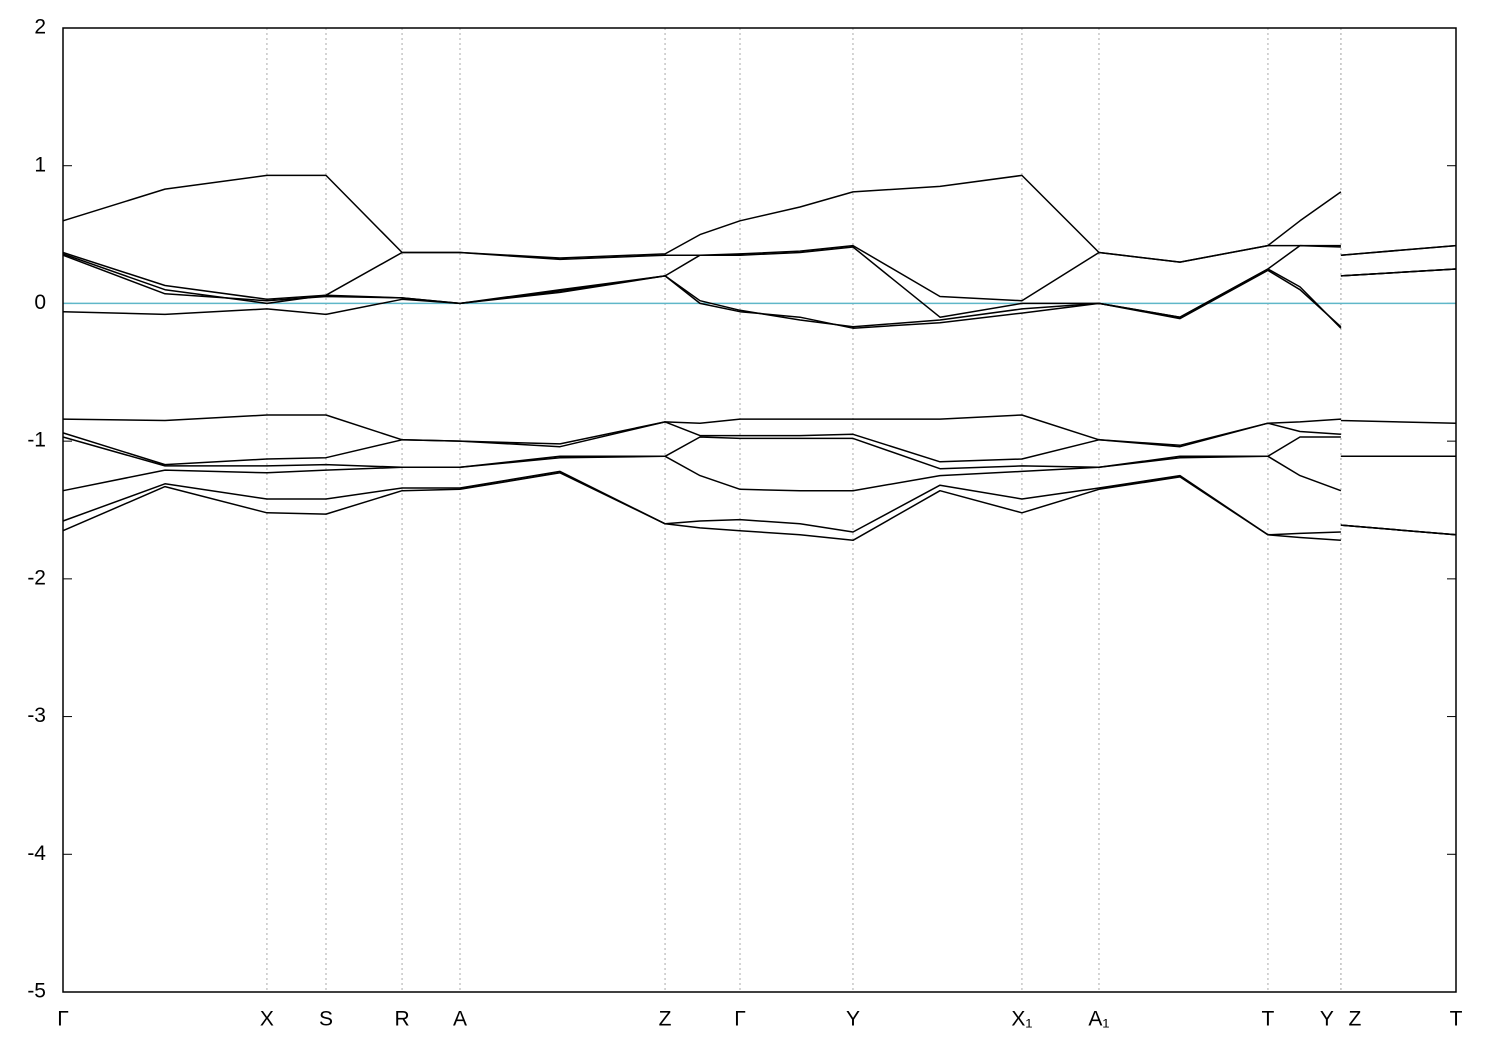 This screenshot has height=1050, width=1500. I want to click on y-tick-label: 0, so click(40, 302).